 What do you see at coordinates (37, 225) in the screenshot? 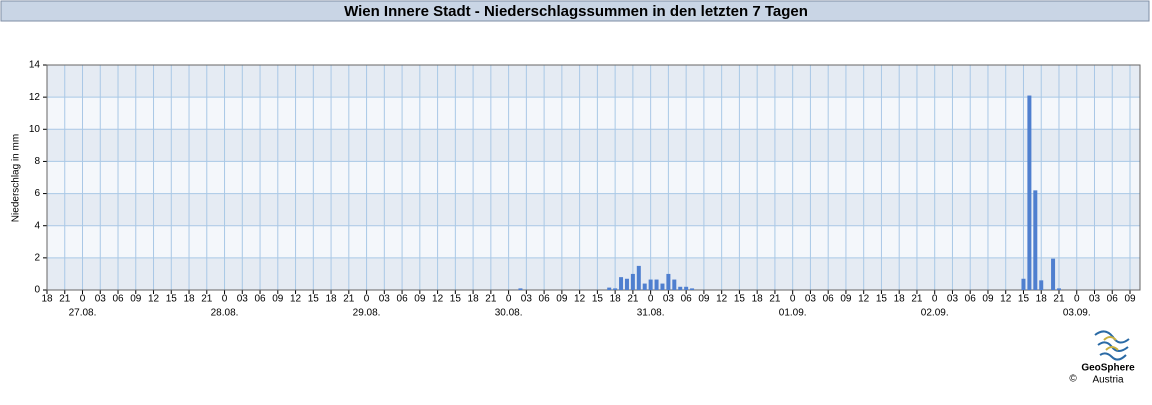
I see `y-tick-label: 4` at bounding box center [37, 225].